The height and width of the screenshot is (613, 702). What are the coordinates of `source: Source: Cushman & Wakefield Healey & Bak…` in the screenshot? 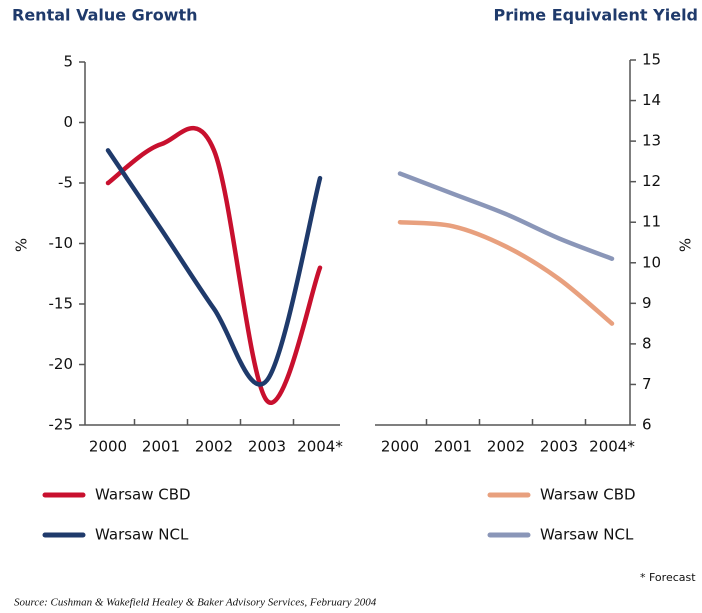 It's located at (195, 603).